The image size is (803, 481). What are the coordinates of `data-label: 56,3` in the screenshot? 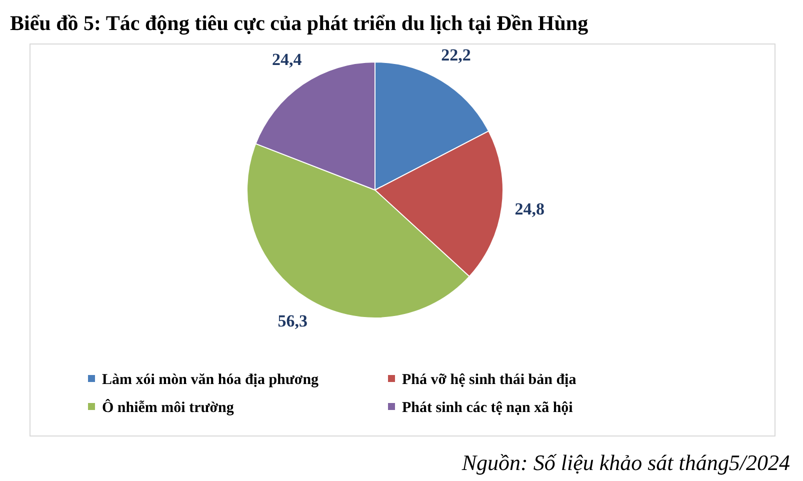 It's located at (293, 320).